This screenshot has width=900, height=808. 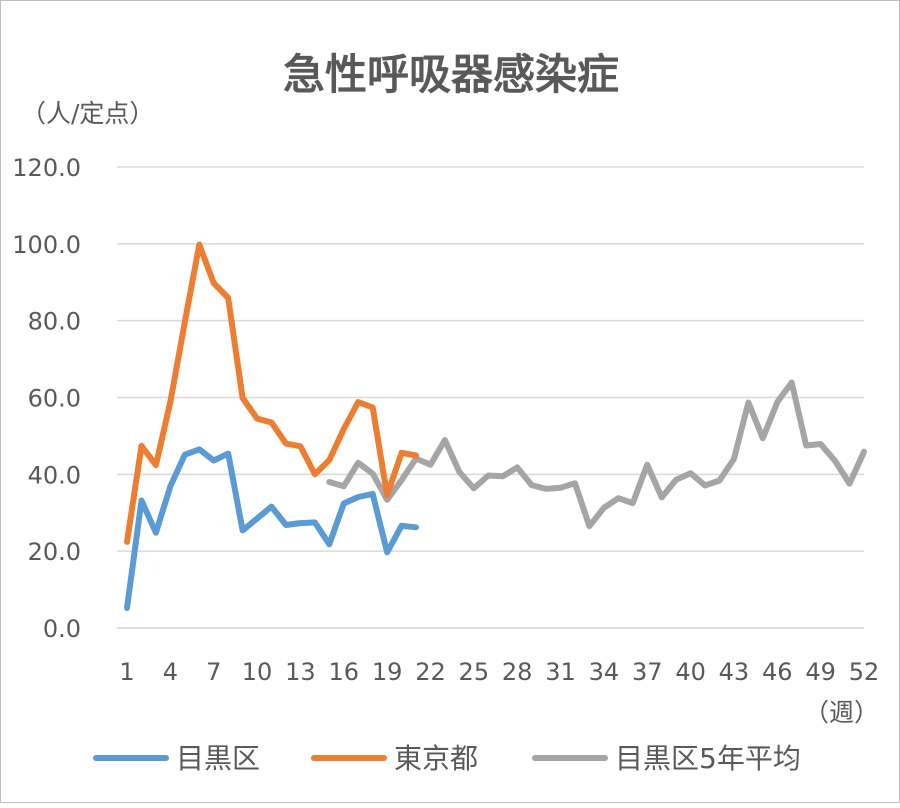 I want to click on y-tick-label: 120.0, so click(x=46, y=168).